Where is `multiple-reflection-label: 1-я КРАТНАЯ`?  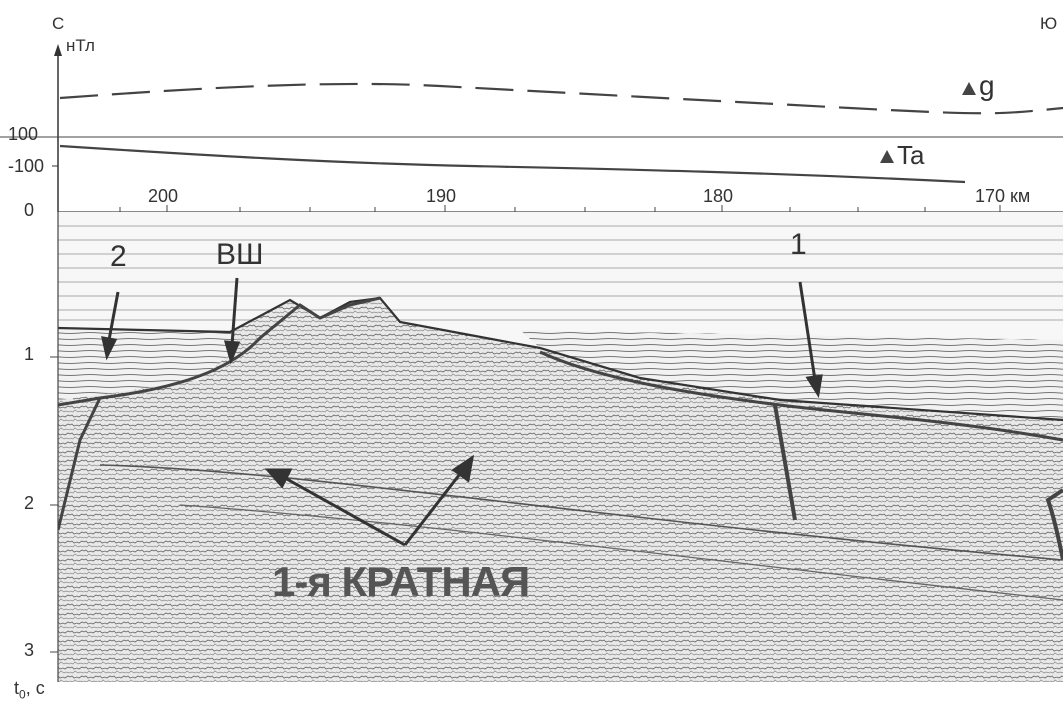 multiple-reflection-label: 1-я КРАТНАЯ is located at coordinates (401, 581).